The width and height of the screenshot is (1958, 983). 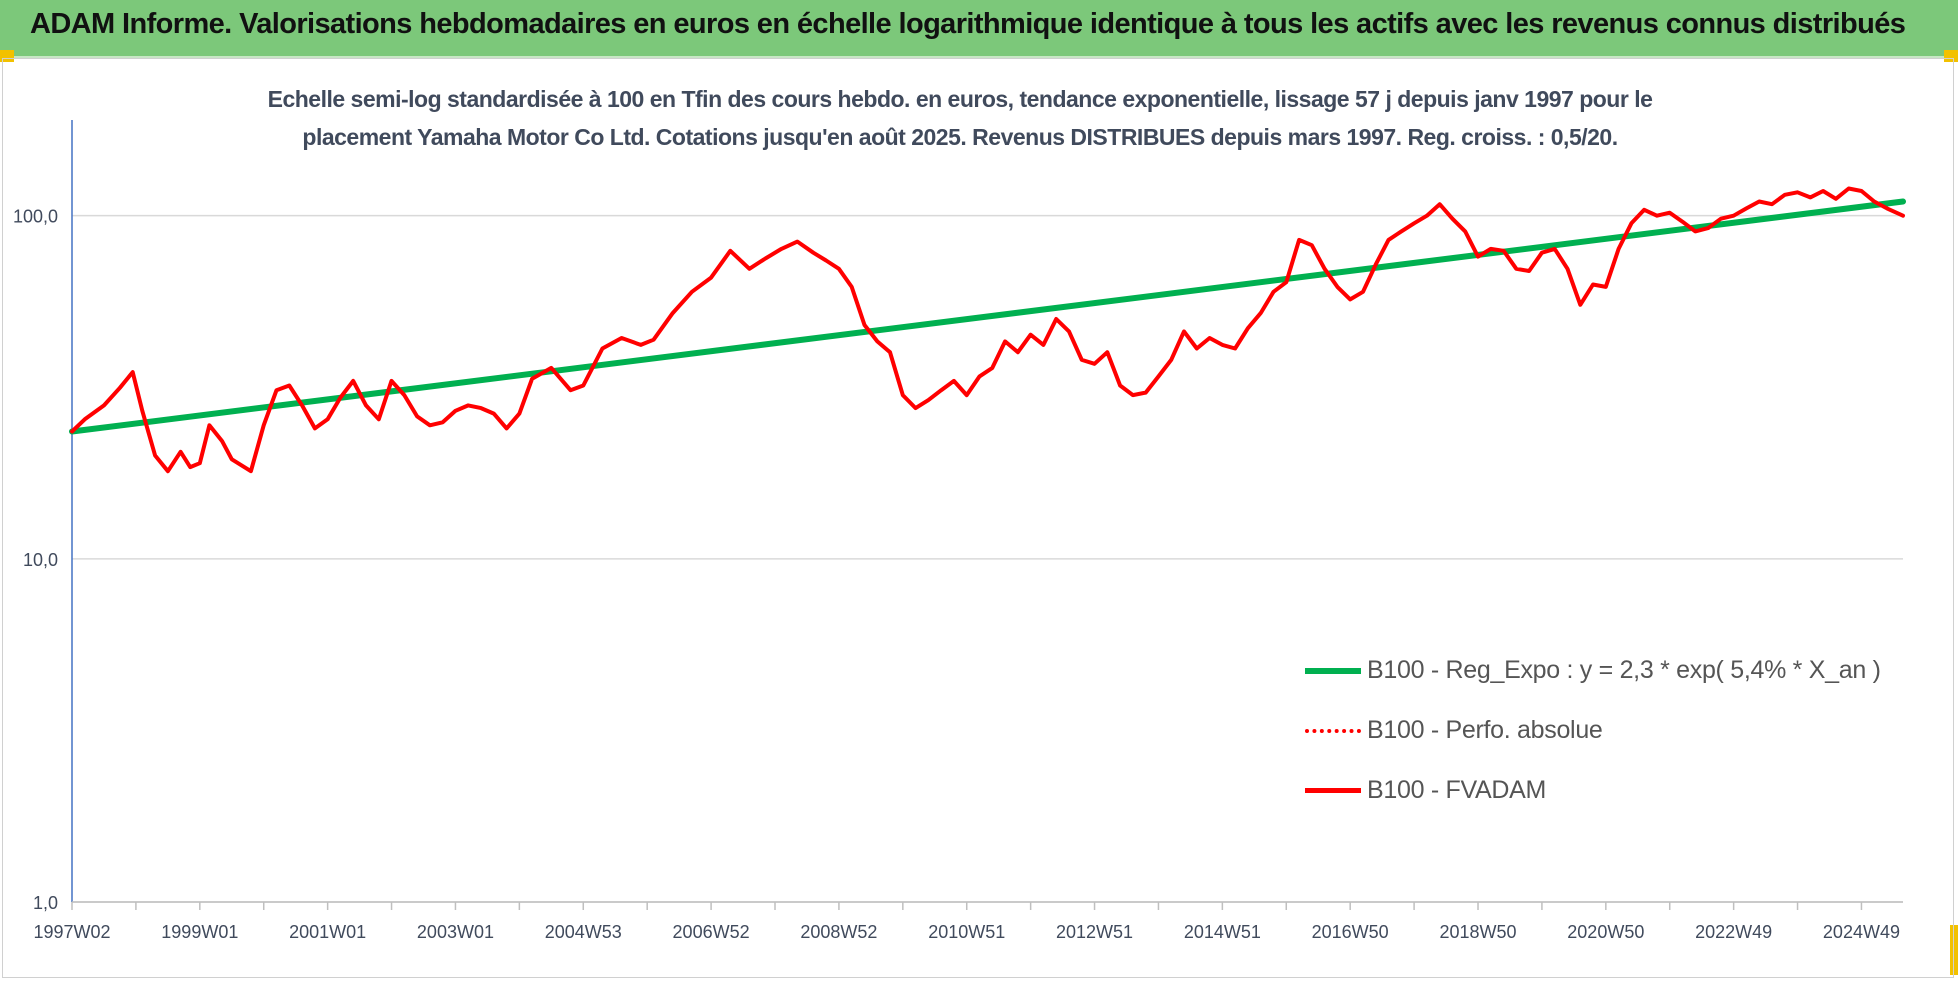 What do you see at coordinates (327, 932) in the screenshot?
I see `x-tick-label: 2001W01` at bounding box center [327, 932].